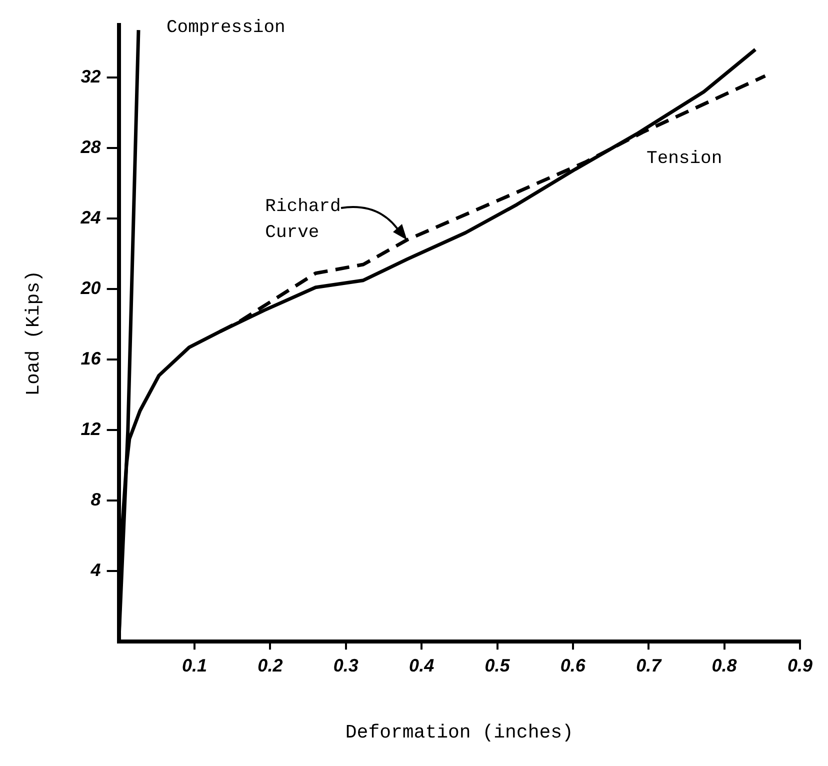 The image size is (828, 766). What do you see at coordinates (95, 500) in the screenshot?
I see `y-tick-label: 8` at bounding box center [95, 500].